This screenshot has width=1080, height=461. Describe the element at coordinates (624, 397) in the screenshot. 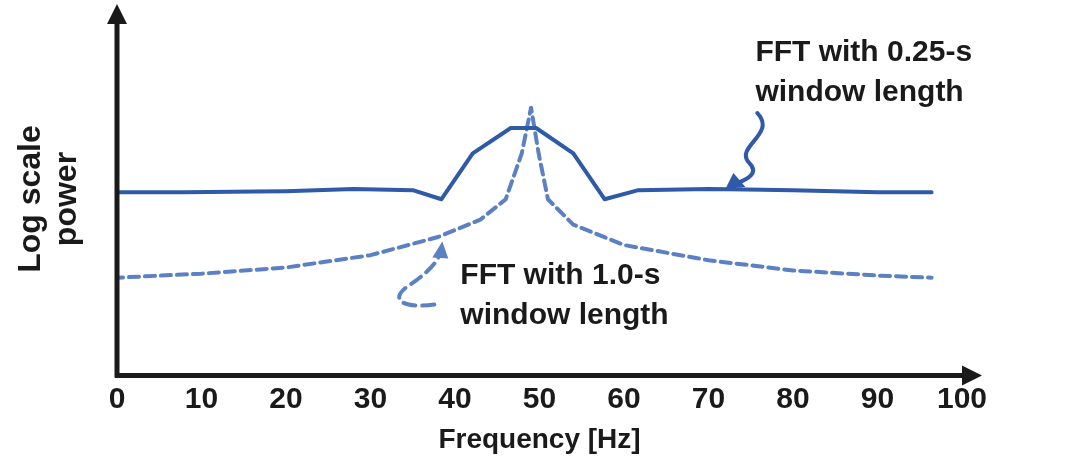

I see `x-tick-label: 60` at that location.